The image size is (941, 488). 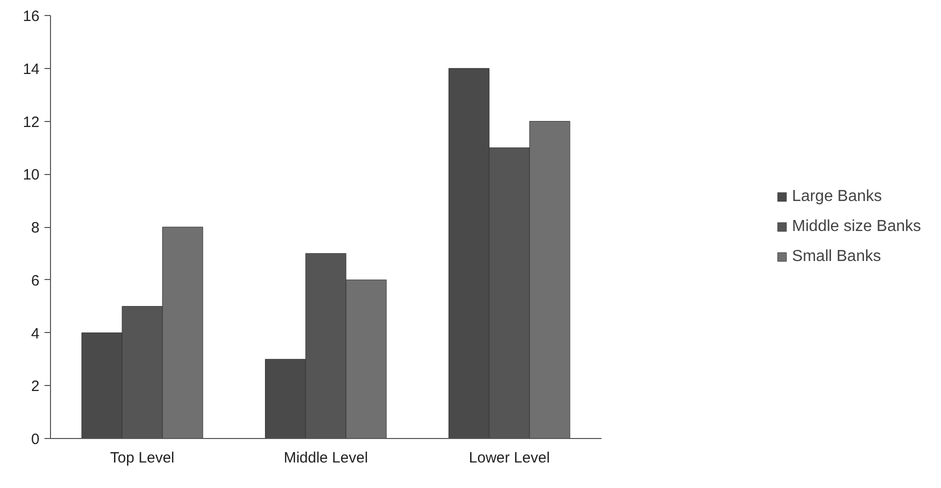 What do you see at coordinates (31, 122) in the screenshot?
I see `y-tick-label: 12` at bounding box center [31, 122].